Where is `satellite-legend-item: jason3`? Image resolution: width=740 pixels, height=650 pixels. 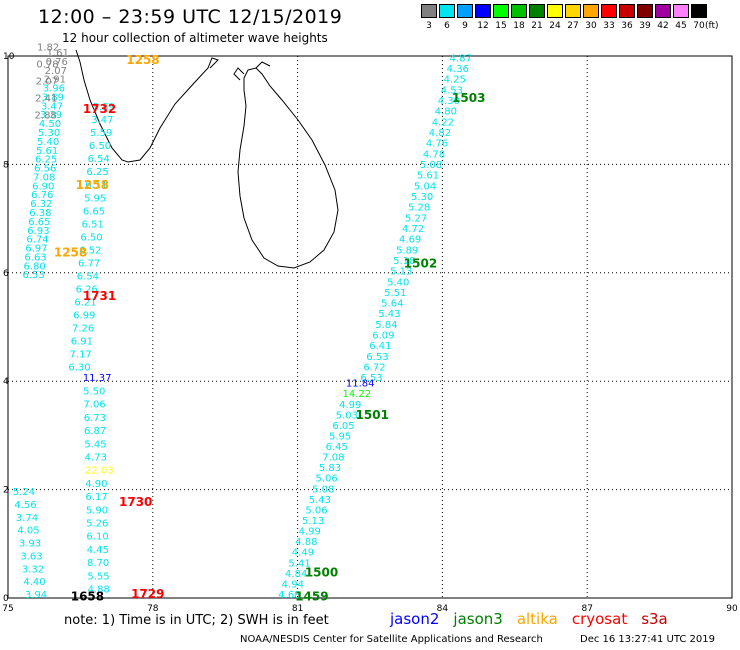
satellite-legend-item: jason3 is located at coordinates (478, 619).